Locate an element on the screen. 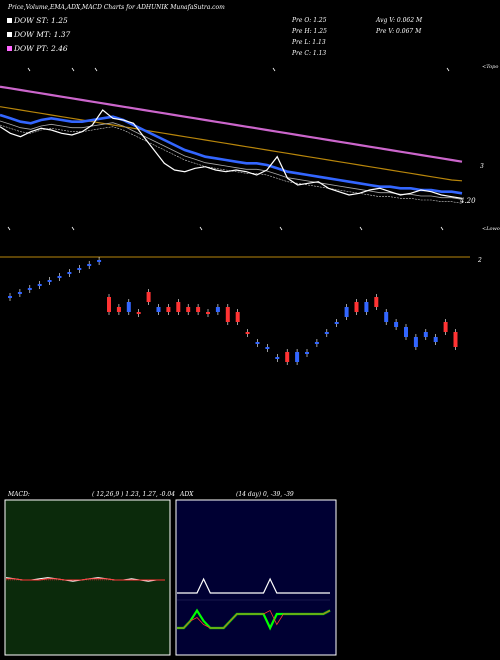 This screenshot has width=500, height=660. volume-axis-label: 2 is located at coordinates (479, 260).